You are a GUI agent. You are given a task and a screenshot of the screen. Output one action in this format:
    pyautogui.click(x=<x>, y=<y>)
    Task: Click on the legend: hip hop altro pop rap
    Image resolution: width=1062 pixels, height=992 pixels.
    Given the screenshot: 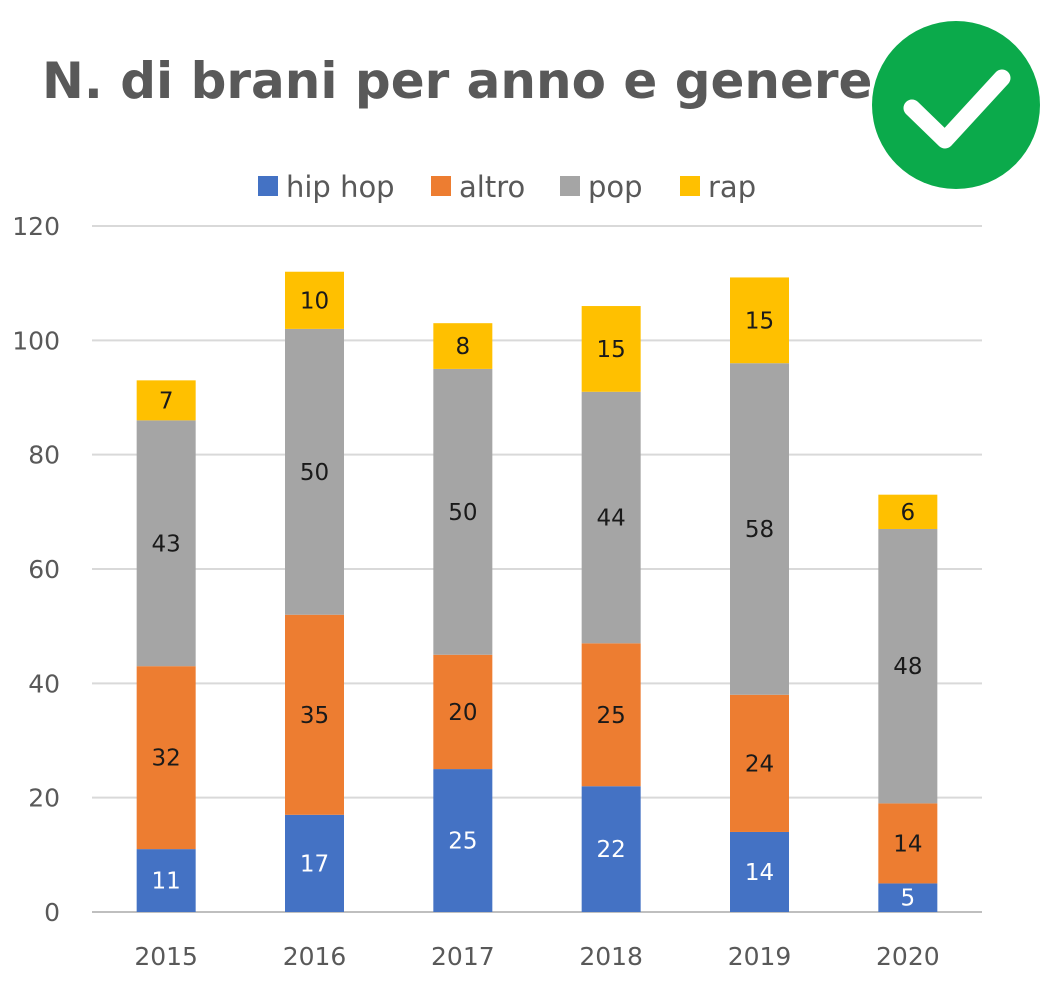 What is the action you would take?
    pyautogui.click(x=507, y=187)
    